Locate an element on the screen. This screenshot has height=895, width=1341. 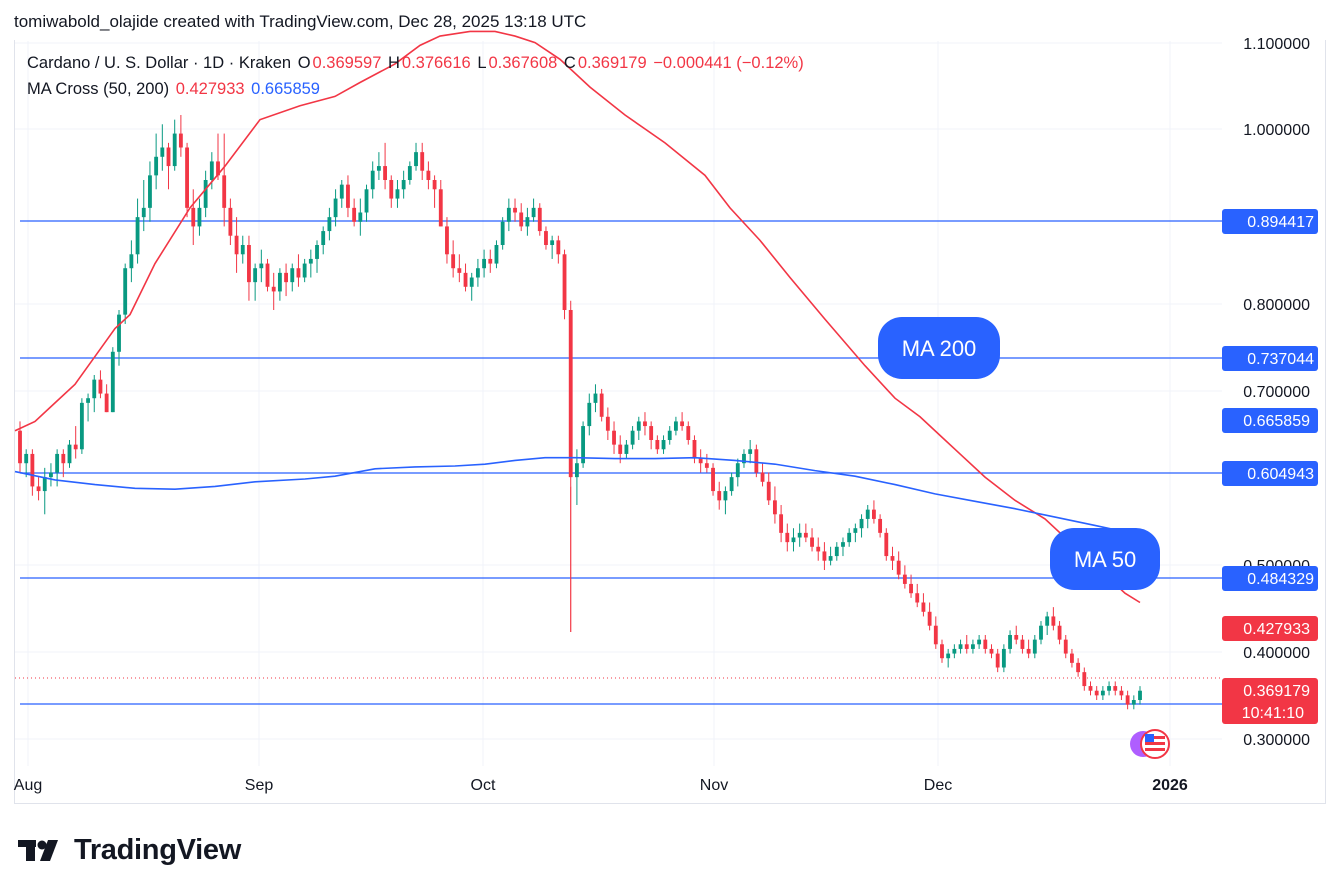
level-tag-label: 0.737044 is located at coordinates (1280, 359).